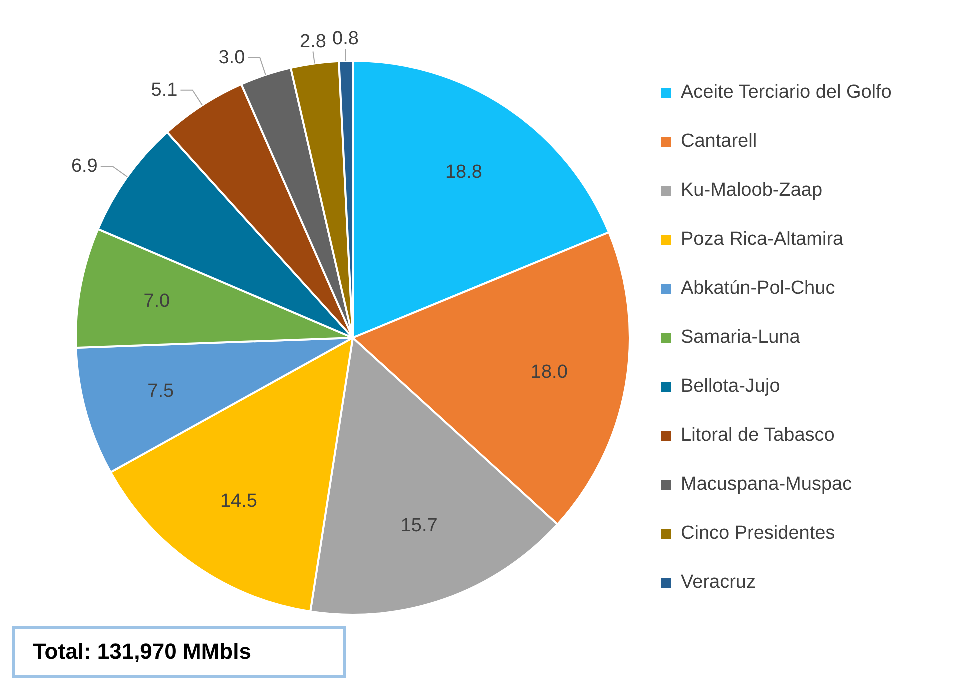  What do you see at coordinates (719, 141) in the screenshot?
I see `legend-label: Cantarell` at bounding box center [719, 141].